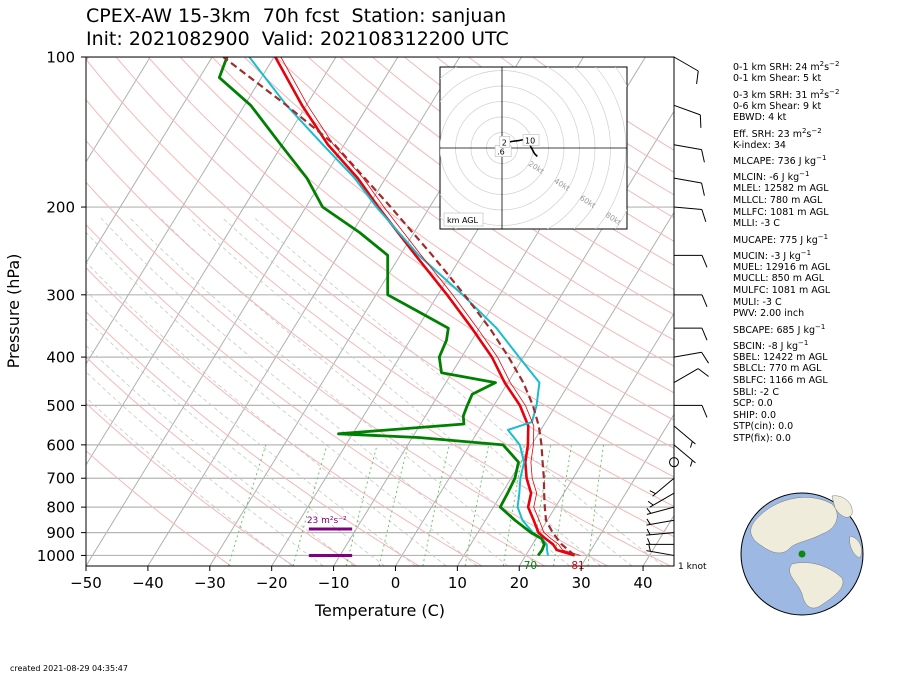 Image resolution: width=906 pixels, height=675 pixels. Describe the element at coordinates (786, 67) in the screenshot. I see `index-line: 0-1 km SRH: 24 m2s−2` at that location.